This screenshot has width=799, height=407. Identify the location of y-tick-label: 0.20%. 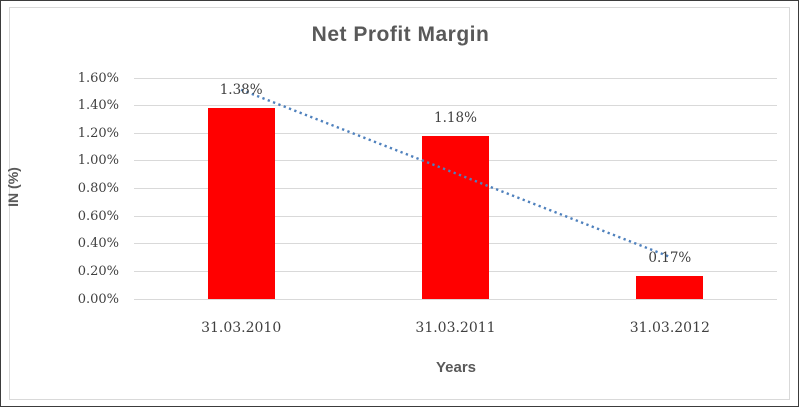
(98, 271).